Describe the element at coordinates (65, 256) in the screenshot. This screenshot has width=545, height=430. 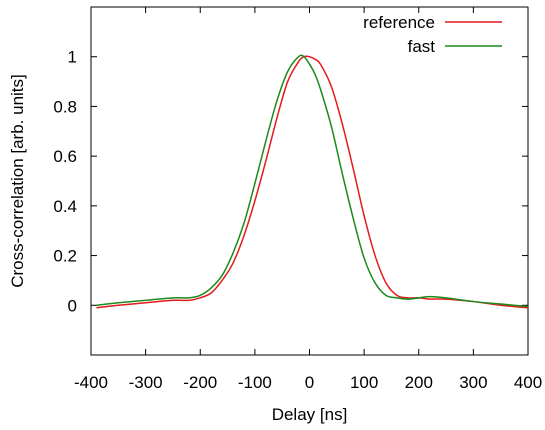
I see `y-tick-label: 0.2` at that location.